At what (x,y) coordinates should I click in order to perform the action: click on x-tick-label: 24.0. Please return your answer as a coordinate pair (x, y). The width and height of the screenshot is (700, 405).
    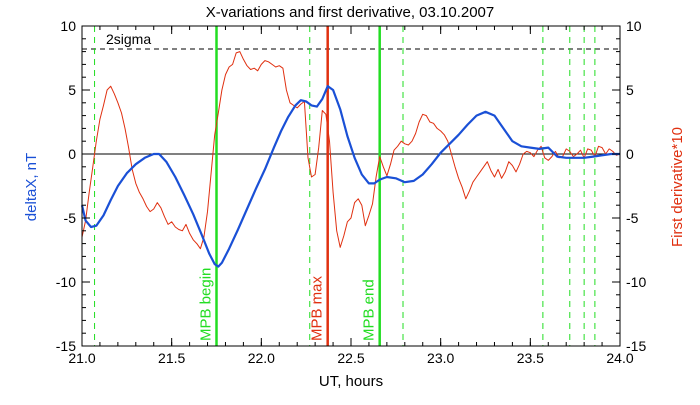
    Looking at the image, I should click on (619, 358).